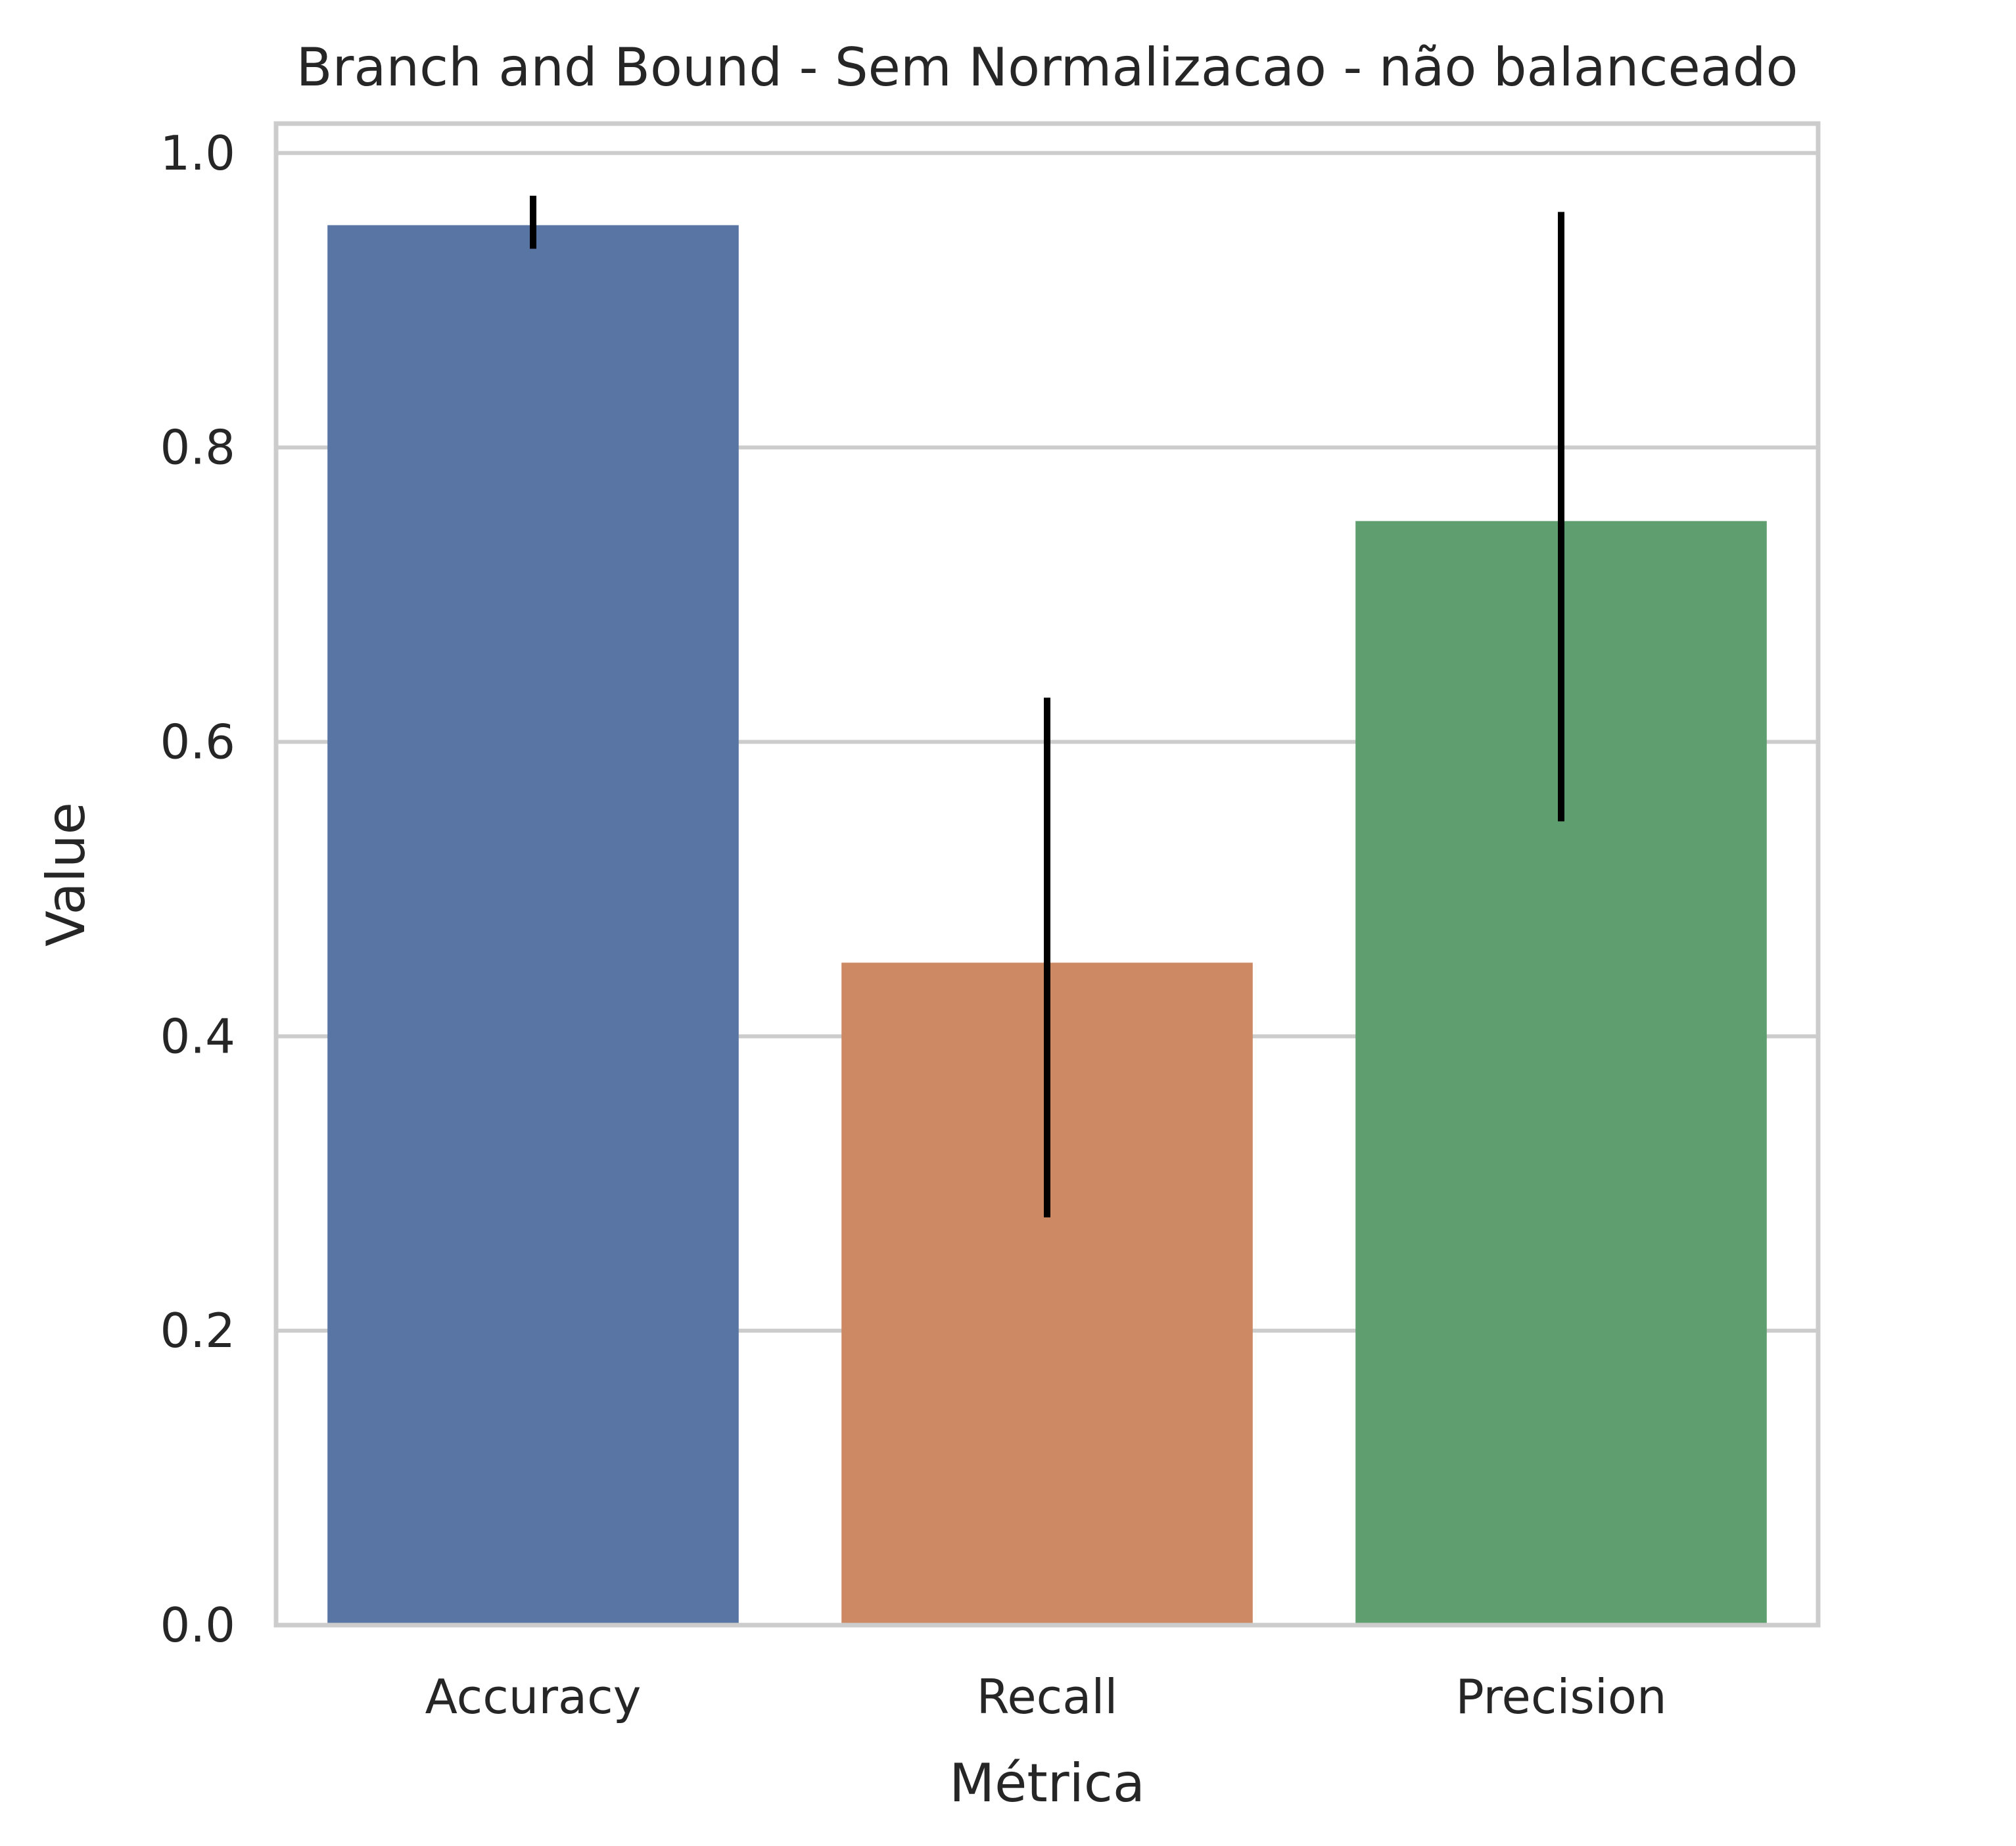 This screenshot has width=2016, height=1846. Describe the element at coordinates (198, 153) in the screenshot. I see `y-tick-label: 1.0` at that location.